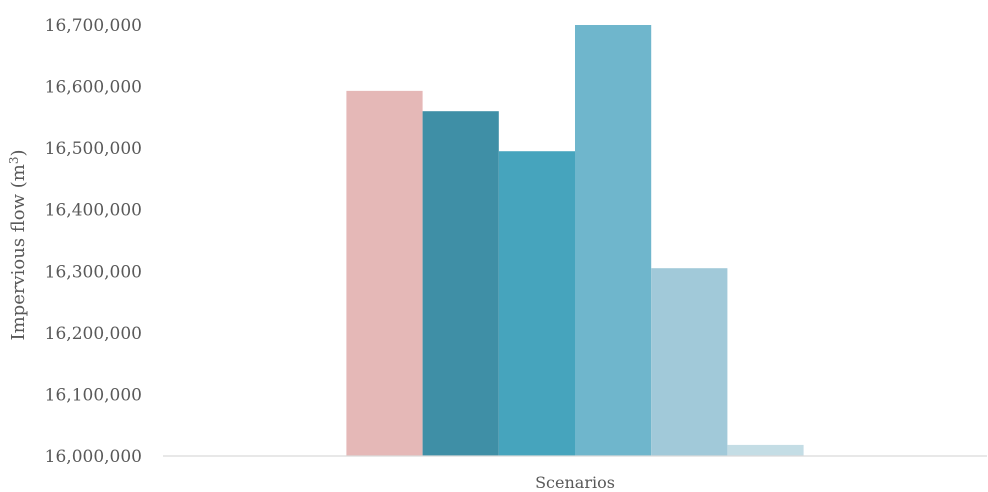 Image resolution: width=988 pixels, height=492 pixels. Describe the element at coordinates (93, 149) in the screenshot. I see `y-tick-label: 16,500,000` at that location.